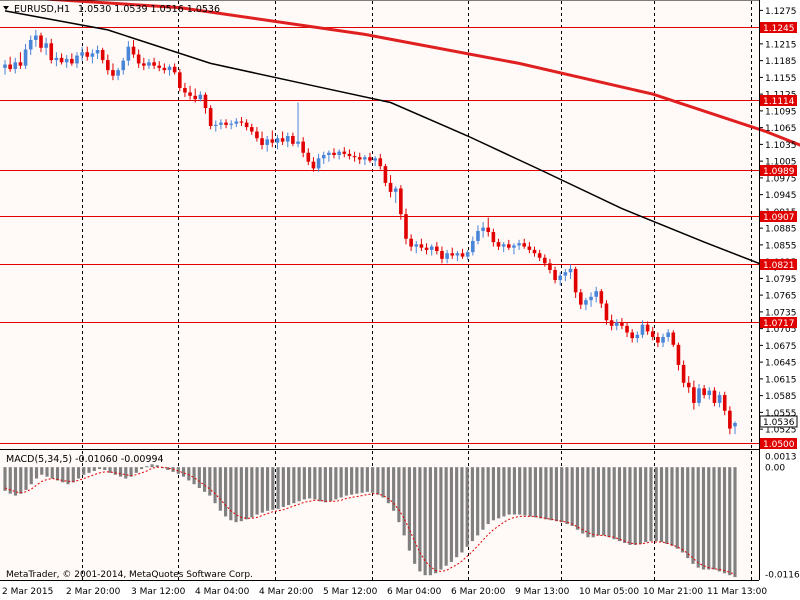  I want to click on macd-tick-label: 0.0013, so click(781, 458).